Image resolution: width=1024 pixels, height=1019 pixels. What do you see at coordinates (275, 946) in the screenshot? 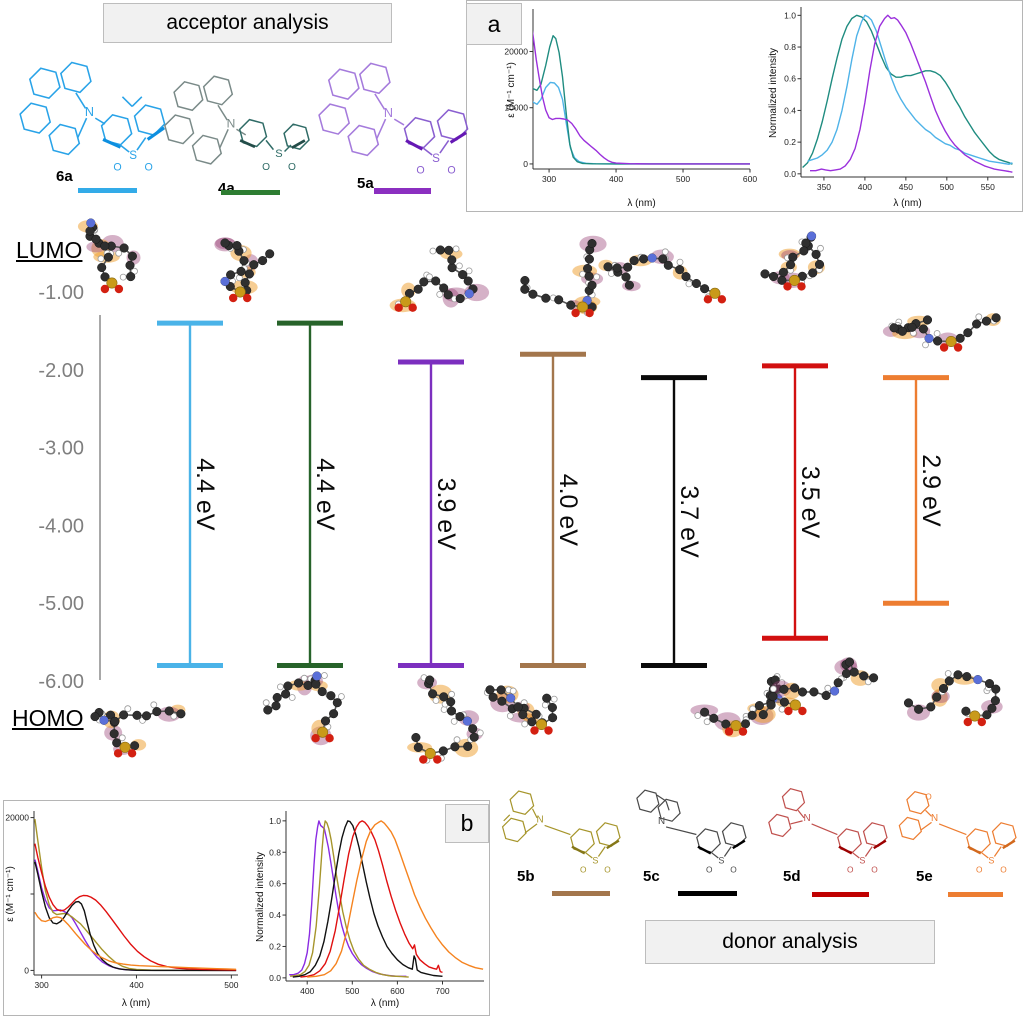
I see `y-tick-label: 0.2` at bounding box center [275, 946].